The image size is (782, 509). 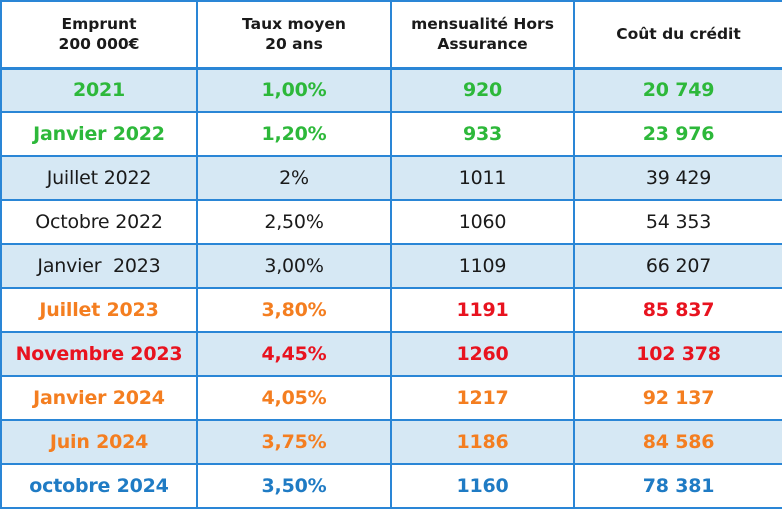 I want to click on header-loan-amount: Emprunt 200 000€, so click(x=99, y=35).